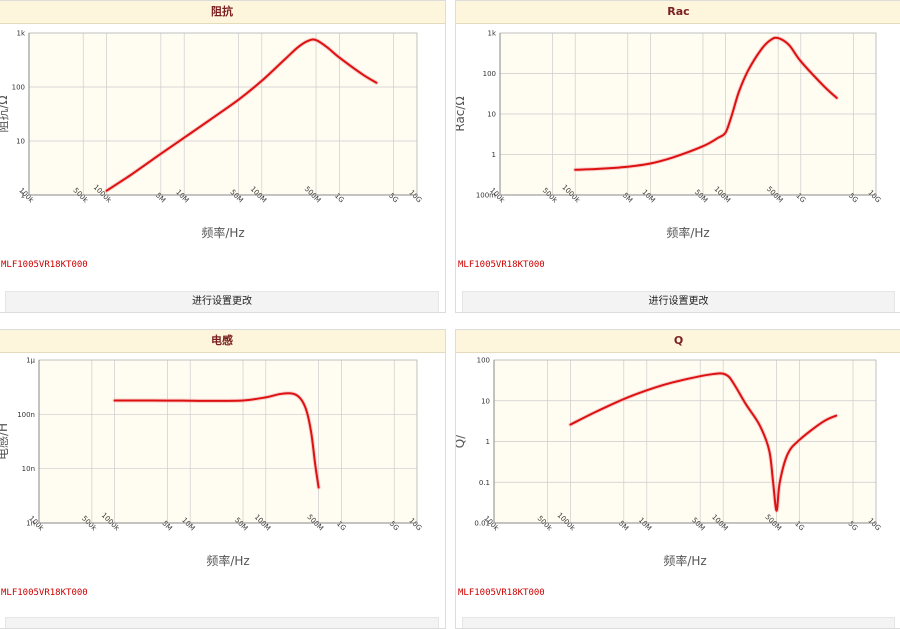 The width and height of the screenshot is (900, 629). I want to click on panel-title: 阻抗, so click(222, 12).